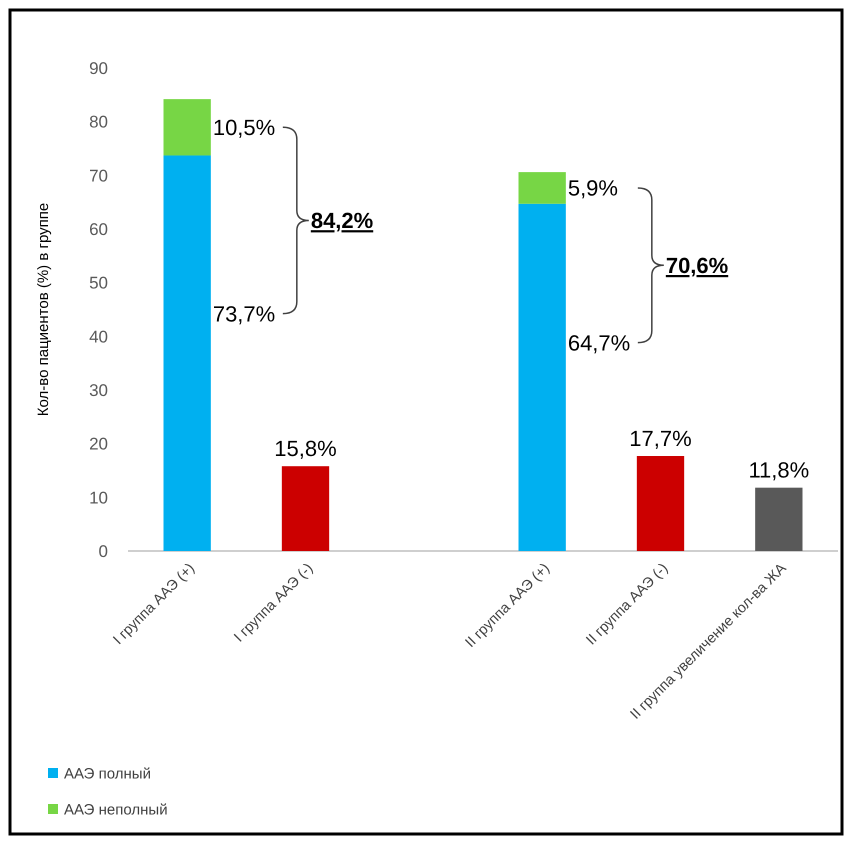 This screenshot has width=852, height=847. Describe the element at coordinates (779, 470) in the screenshot. I see `data-label: 11,8%` at that location.